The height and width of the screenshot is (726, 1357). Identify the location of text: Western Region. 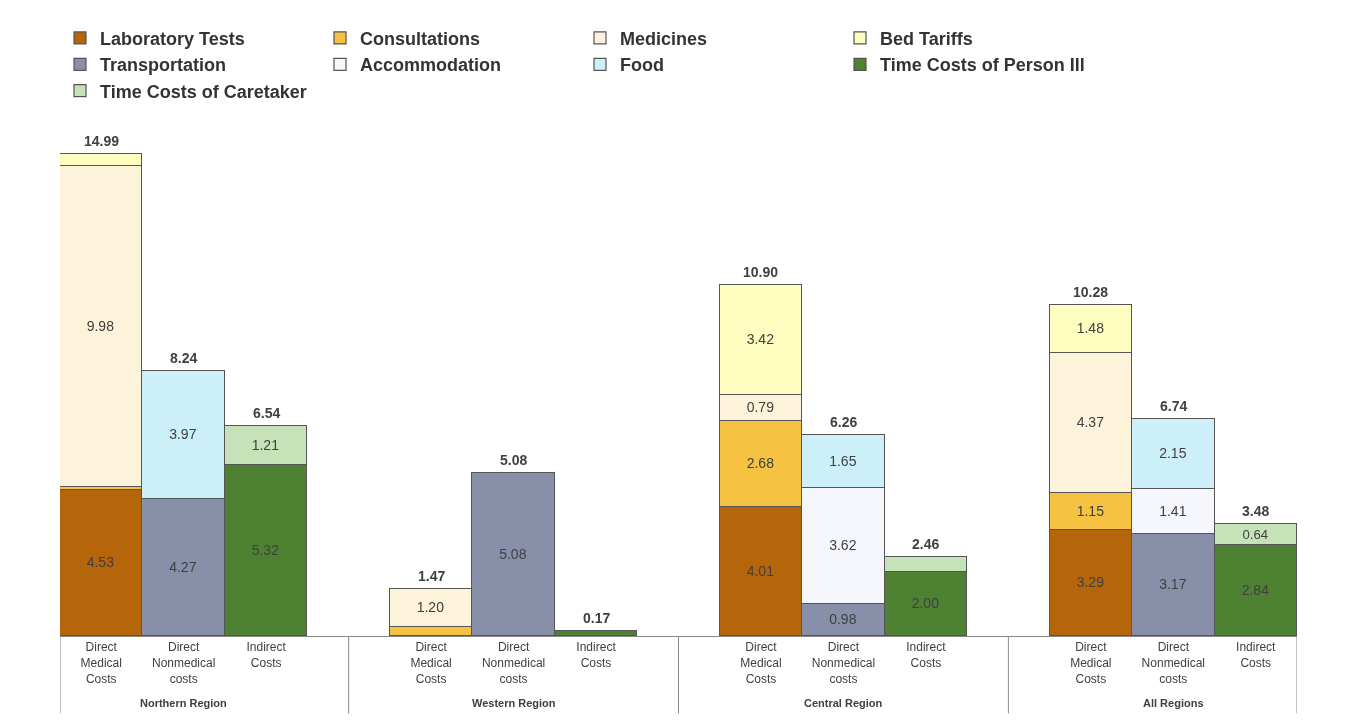
(514, 703).